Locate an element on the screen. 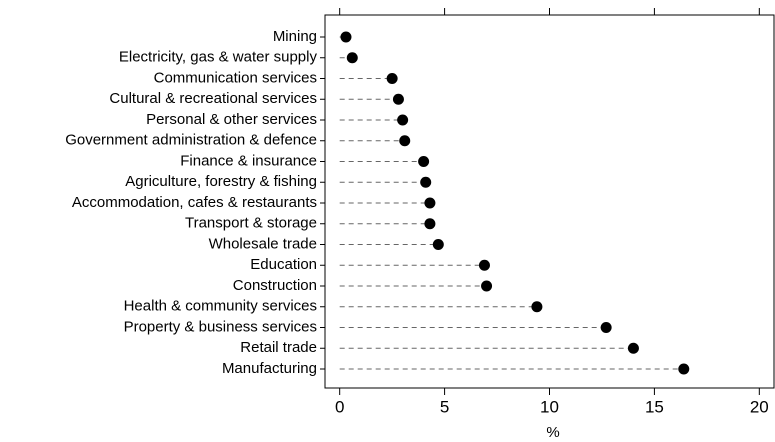 This screenshot has width=775, height=442. y-tick-label: Health & community services is located at coordinates (220, 306).